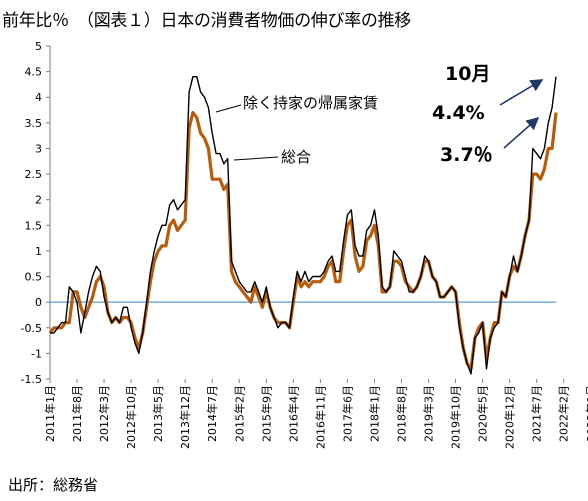  Describe the element at coordinates (38, 251) in the screenshot. I see `y-tick-label: 1` at that location.